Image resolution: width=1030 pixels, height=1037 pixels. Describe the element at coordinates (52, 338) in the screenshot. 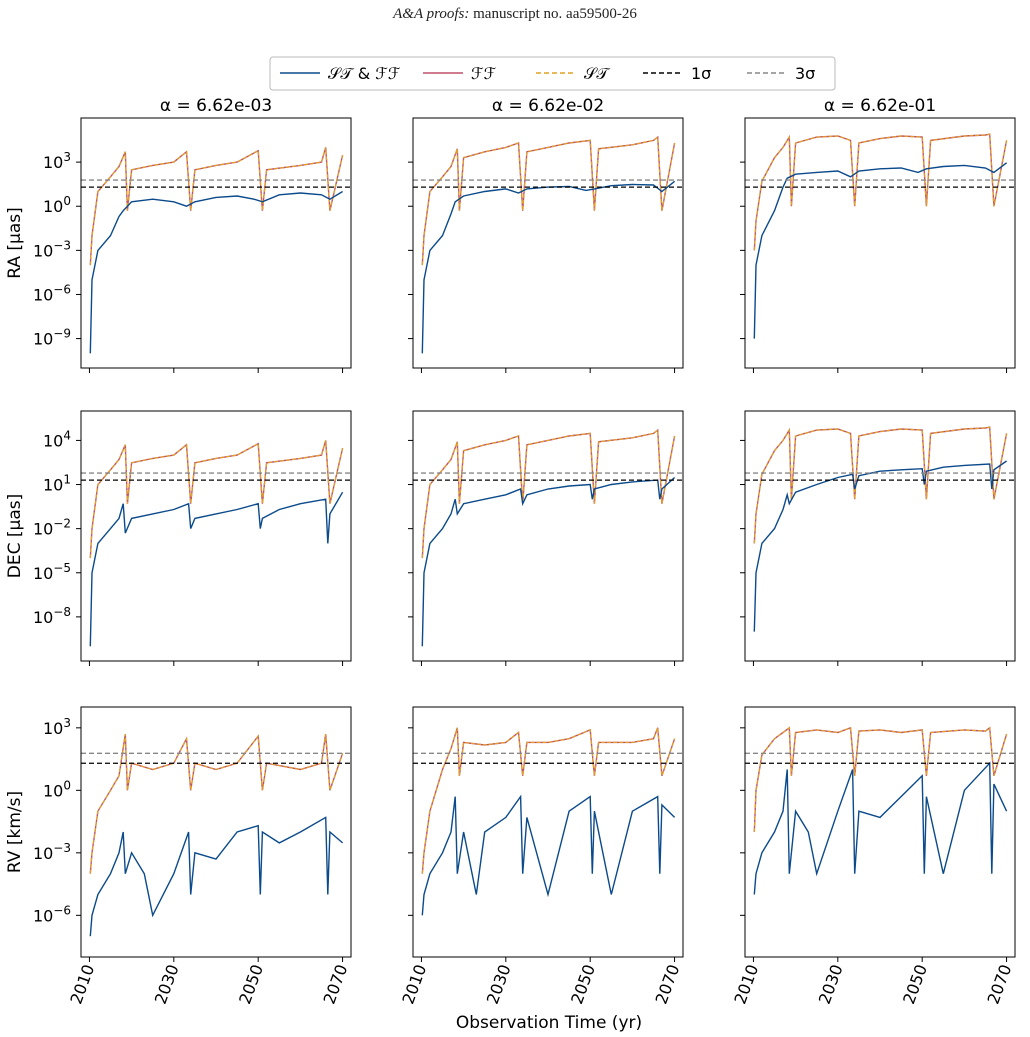

I see `y-tick-label: 10⁻⁹` at that location.